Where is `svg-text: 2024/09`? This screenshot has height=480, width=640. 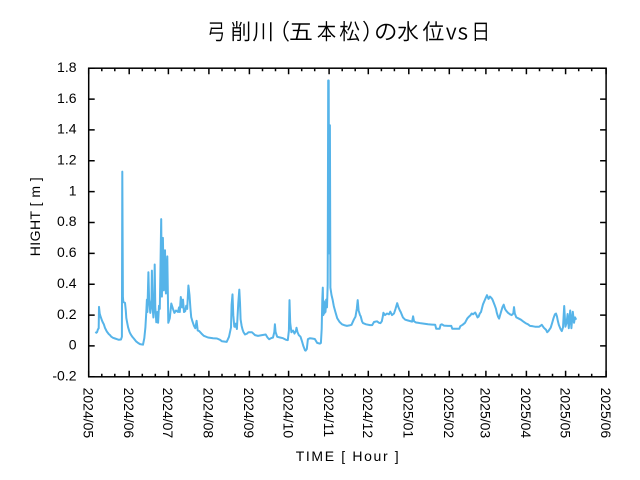 svg-text: 2024/09 is located at coordinates (249, 413).